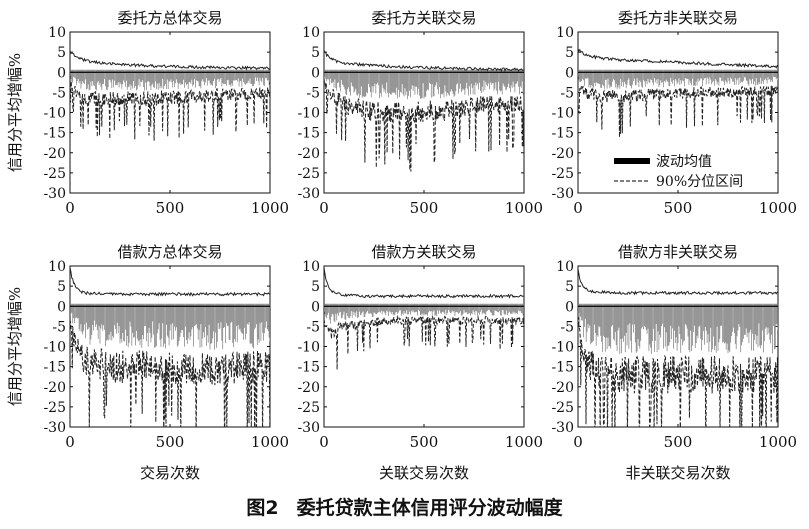 The width and height of the screenshot is (809, 529). What do you see at coordinates (678, 252) in the screenshot?
I see `panel-title: 借款方非关联交易` at bounding box center [678, 252].